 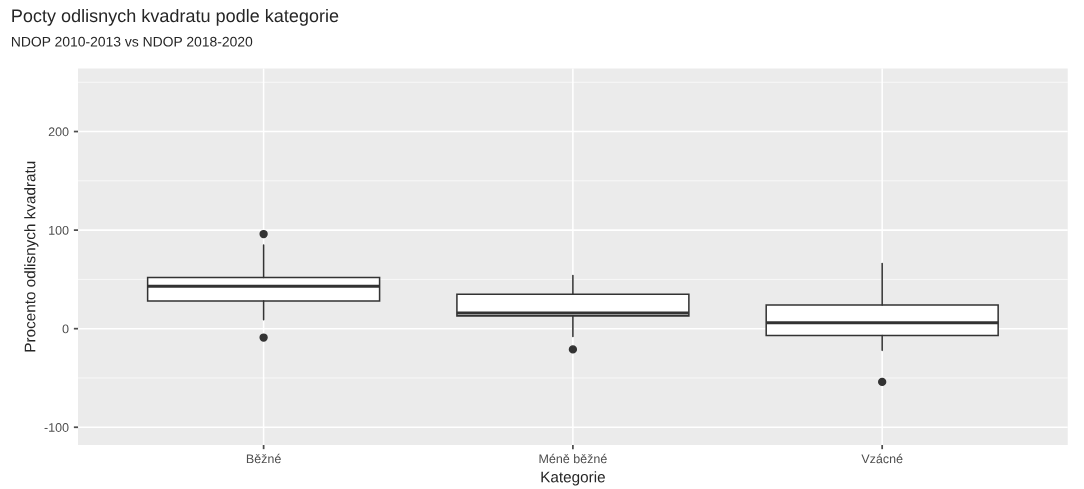 What do you see at coordinates (56, 427) in the screenshot?
I see `y-tick-label: -100` at bounding box center [56, 427].